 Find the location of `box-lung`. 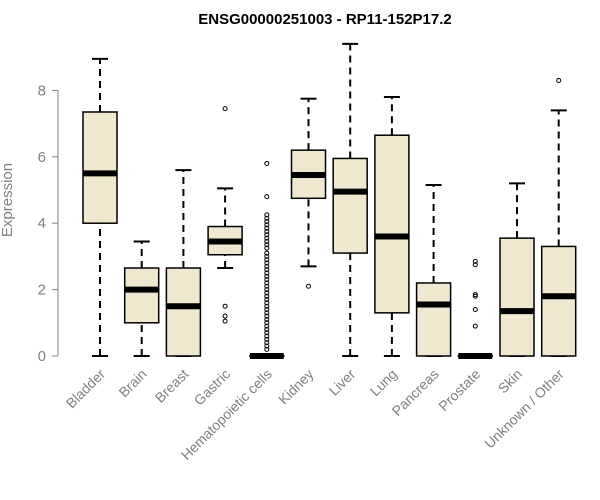

box-lung is located at coordinates (392, 226).